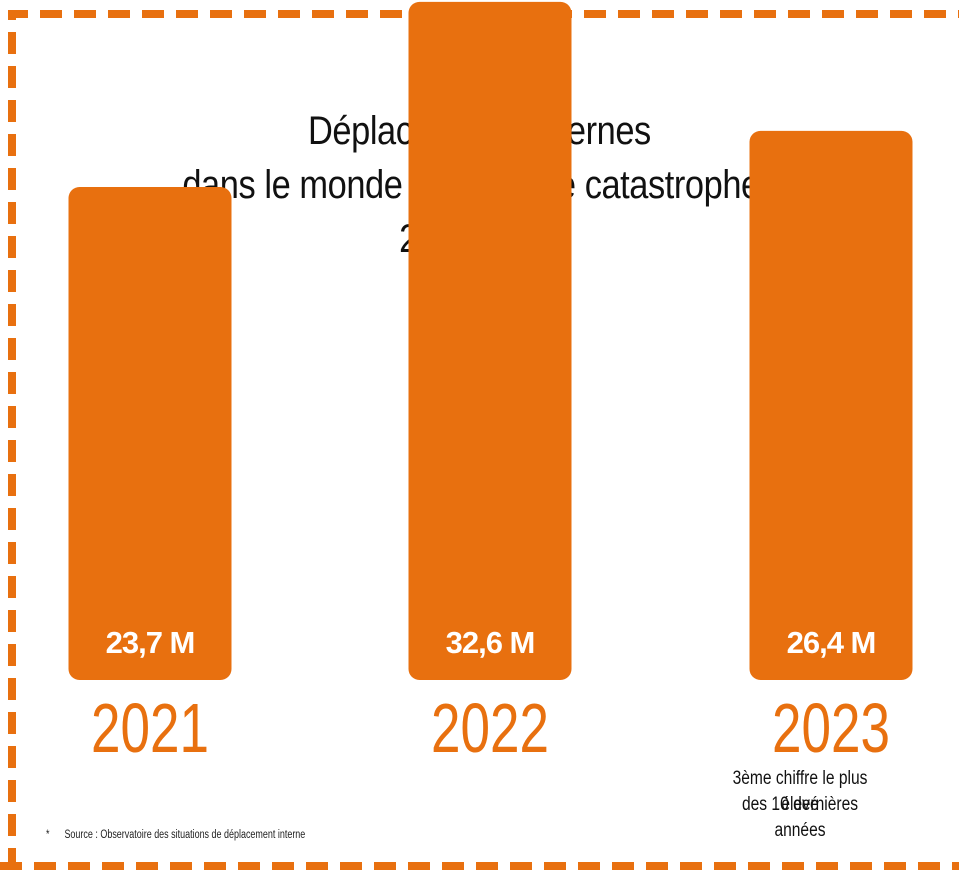 The height and width of the screenshot is (870, 959). What do you see at coordinates (831, 642) in the screenshot?
I see `value-label-2023: 26,4 M` at bounding box center [831, 642].